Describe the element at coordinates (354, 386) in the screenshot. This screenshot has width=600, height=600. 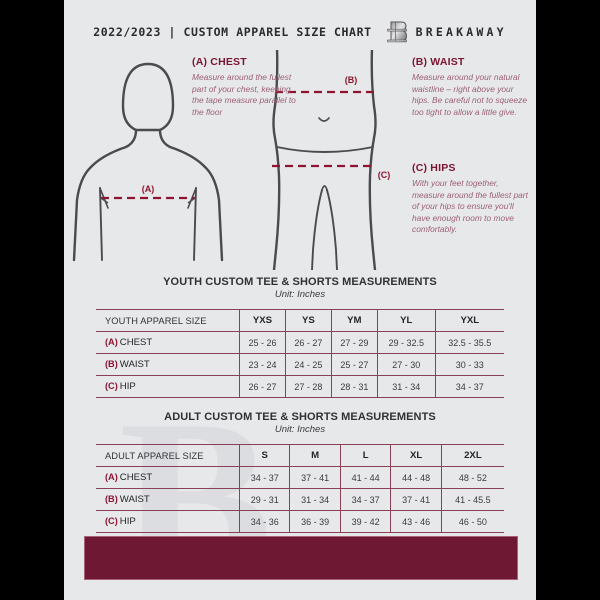
I see `youth-hip-ym: 28 - 31` at that location.